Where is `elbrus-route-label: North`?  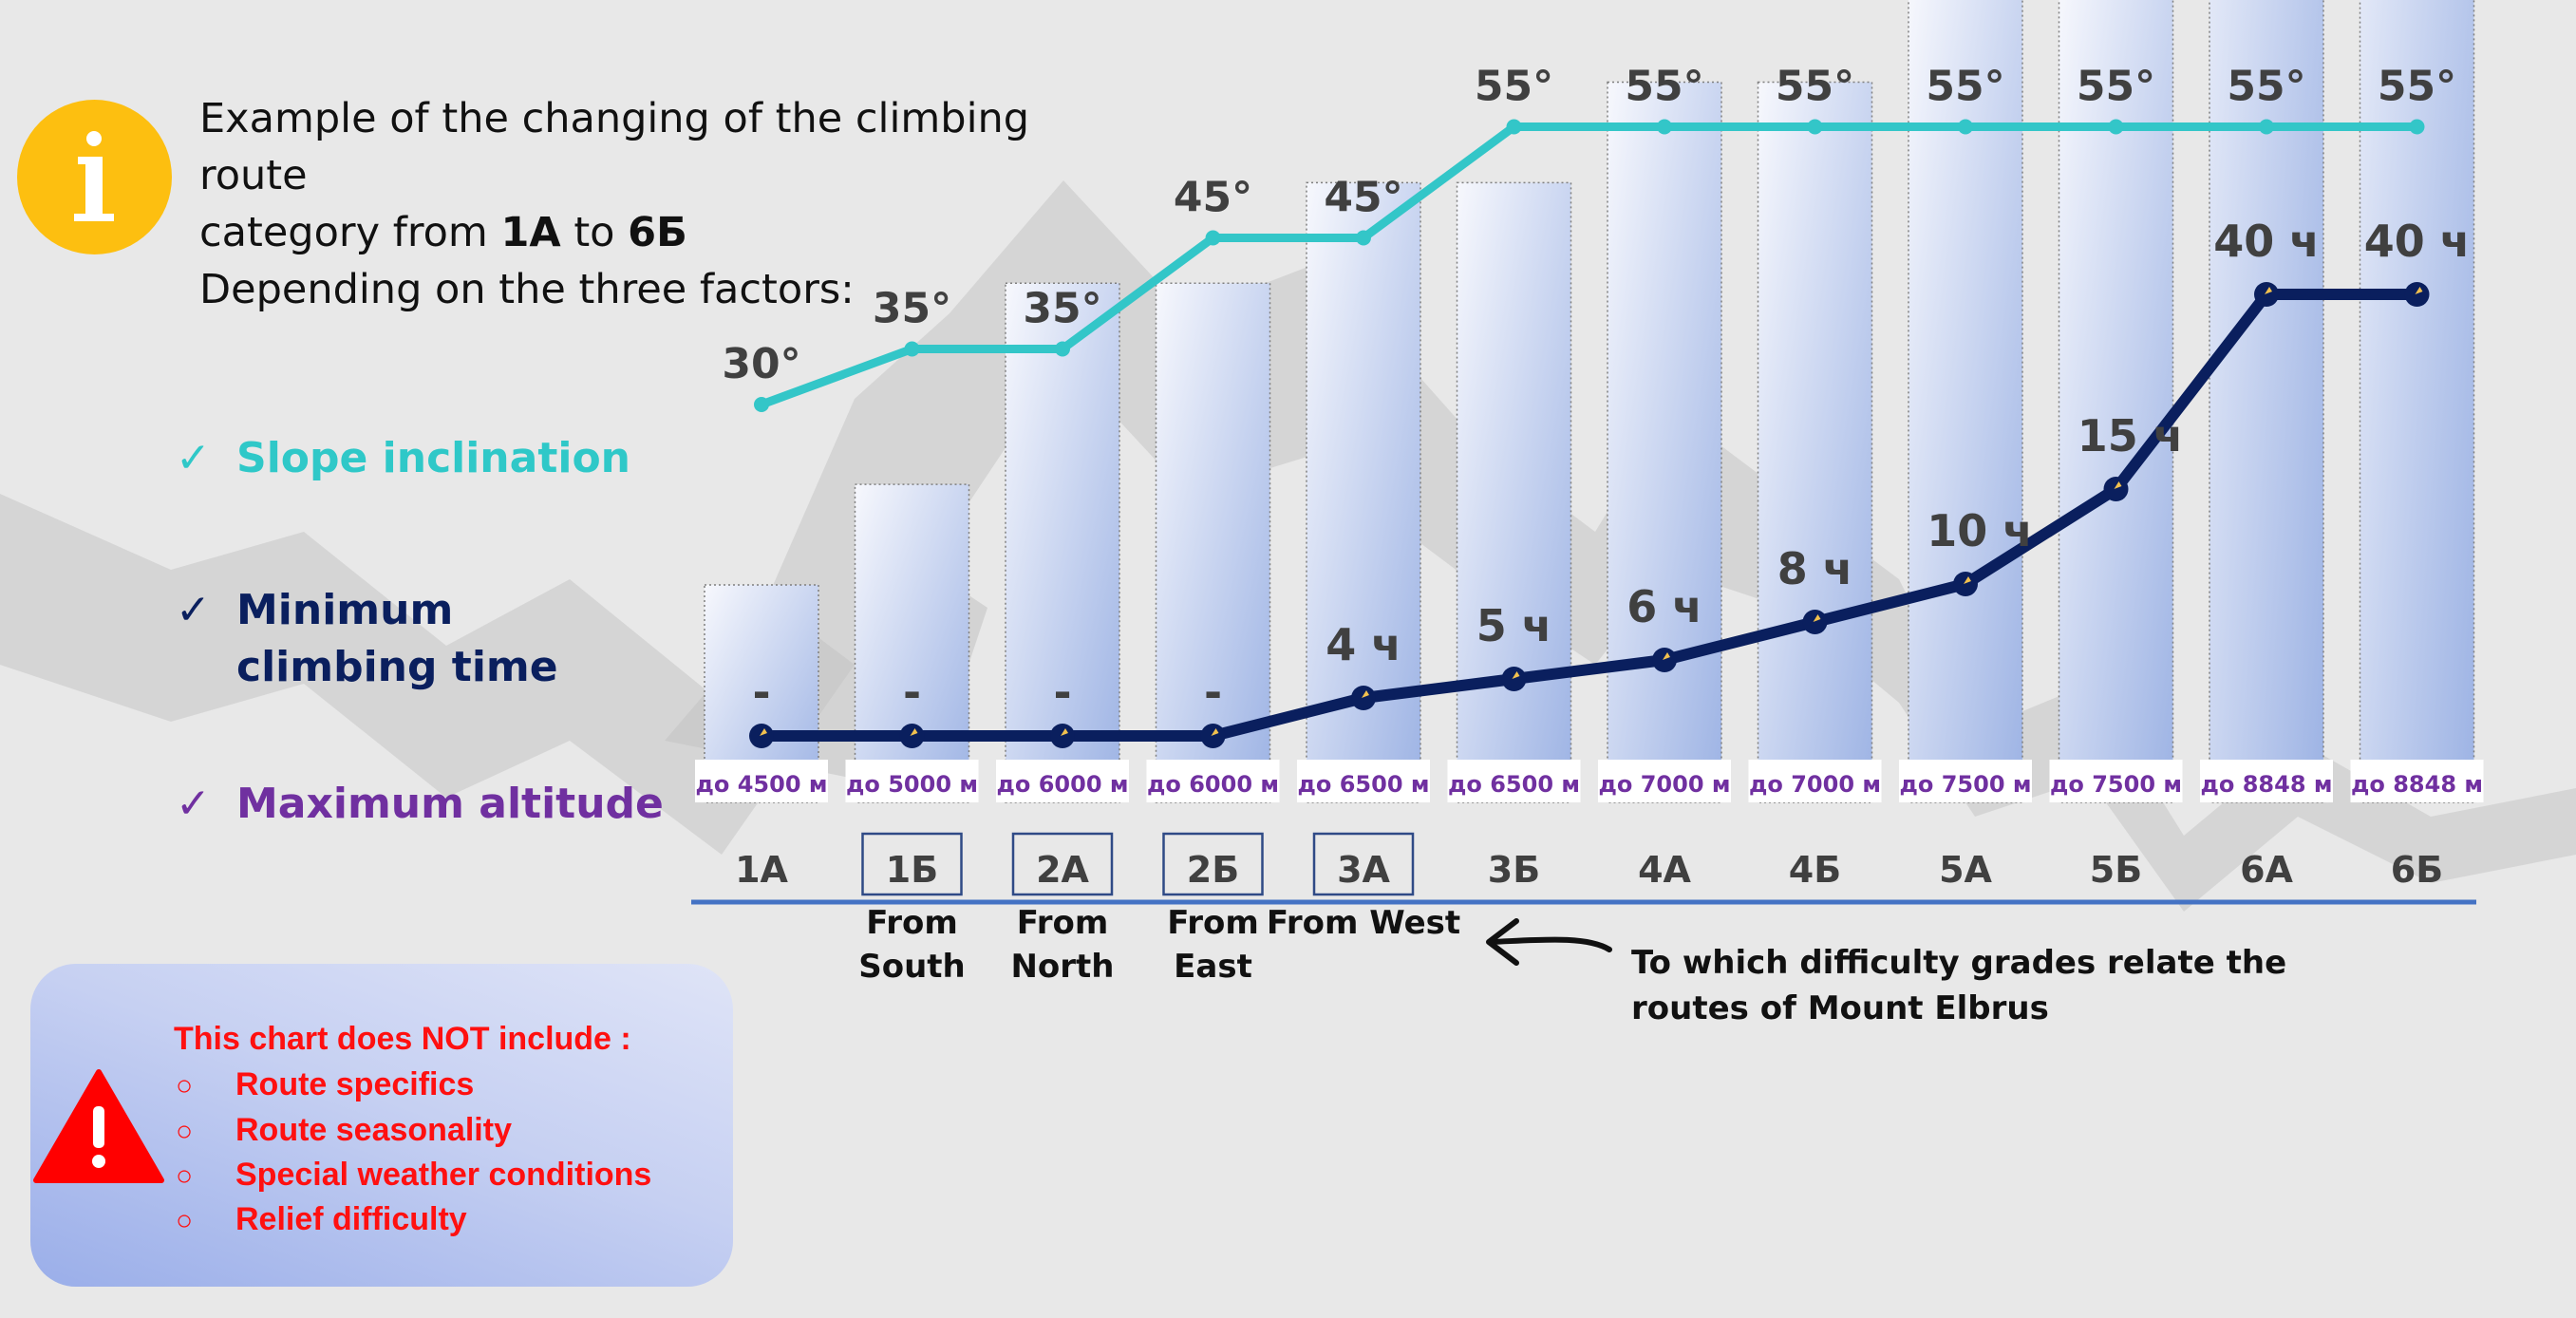 elbrus-route-label: North is located at coordinates (1062, 967).